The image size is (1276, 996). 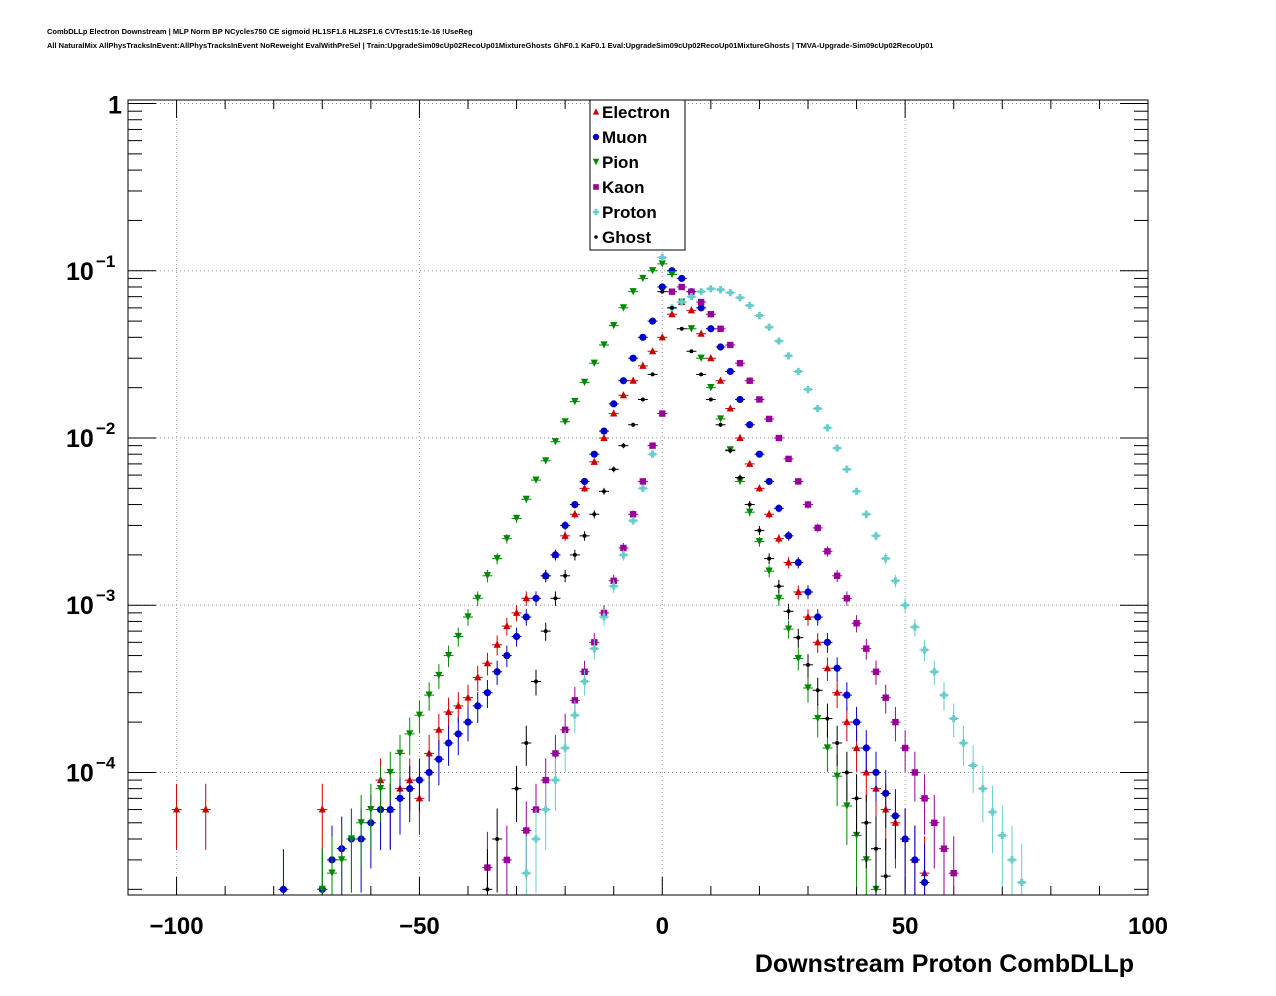 What do you see at coordinates (596, 187) in the screenshot?
I see `legend-marker-kaon` at bounding box center [596, 187].